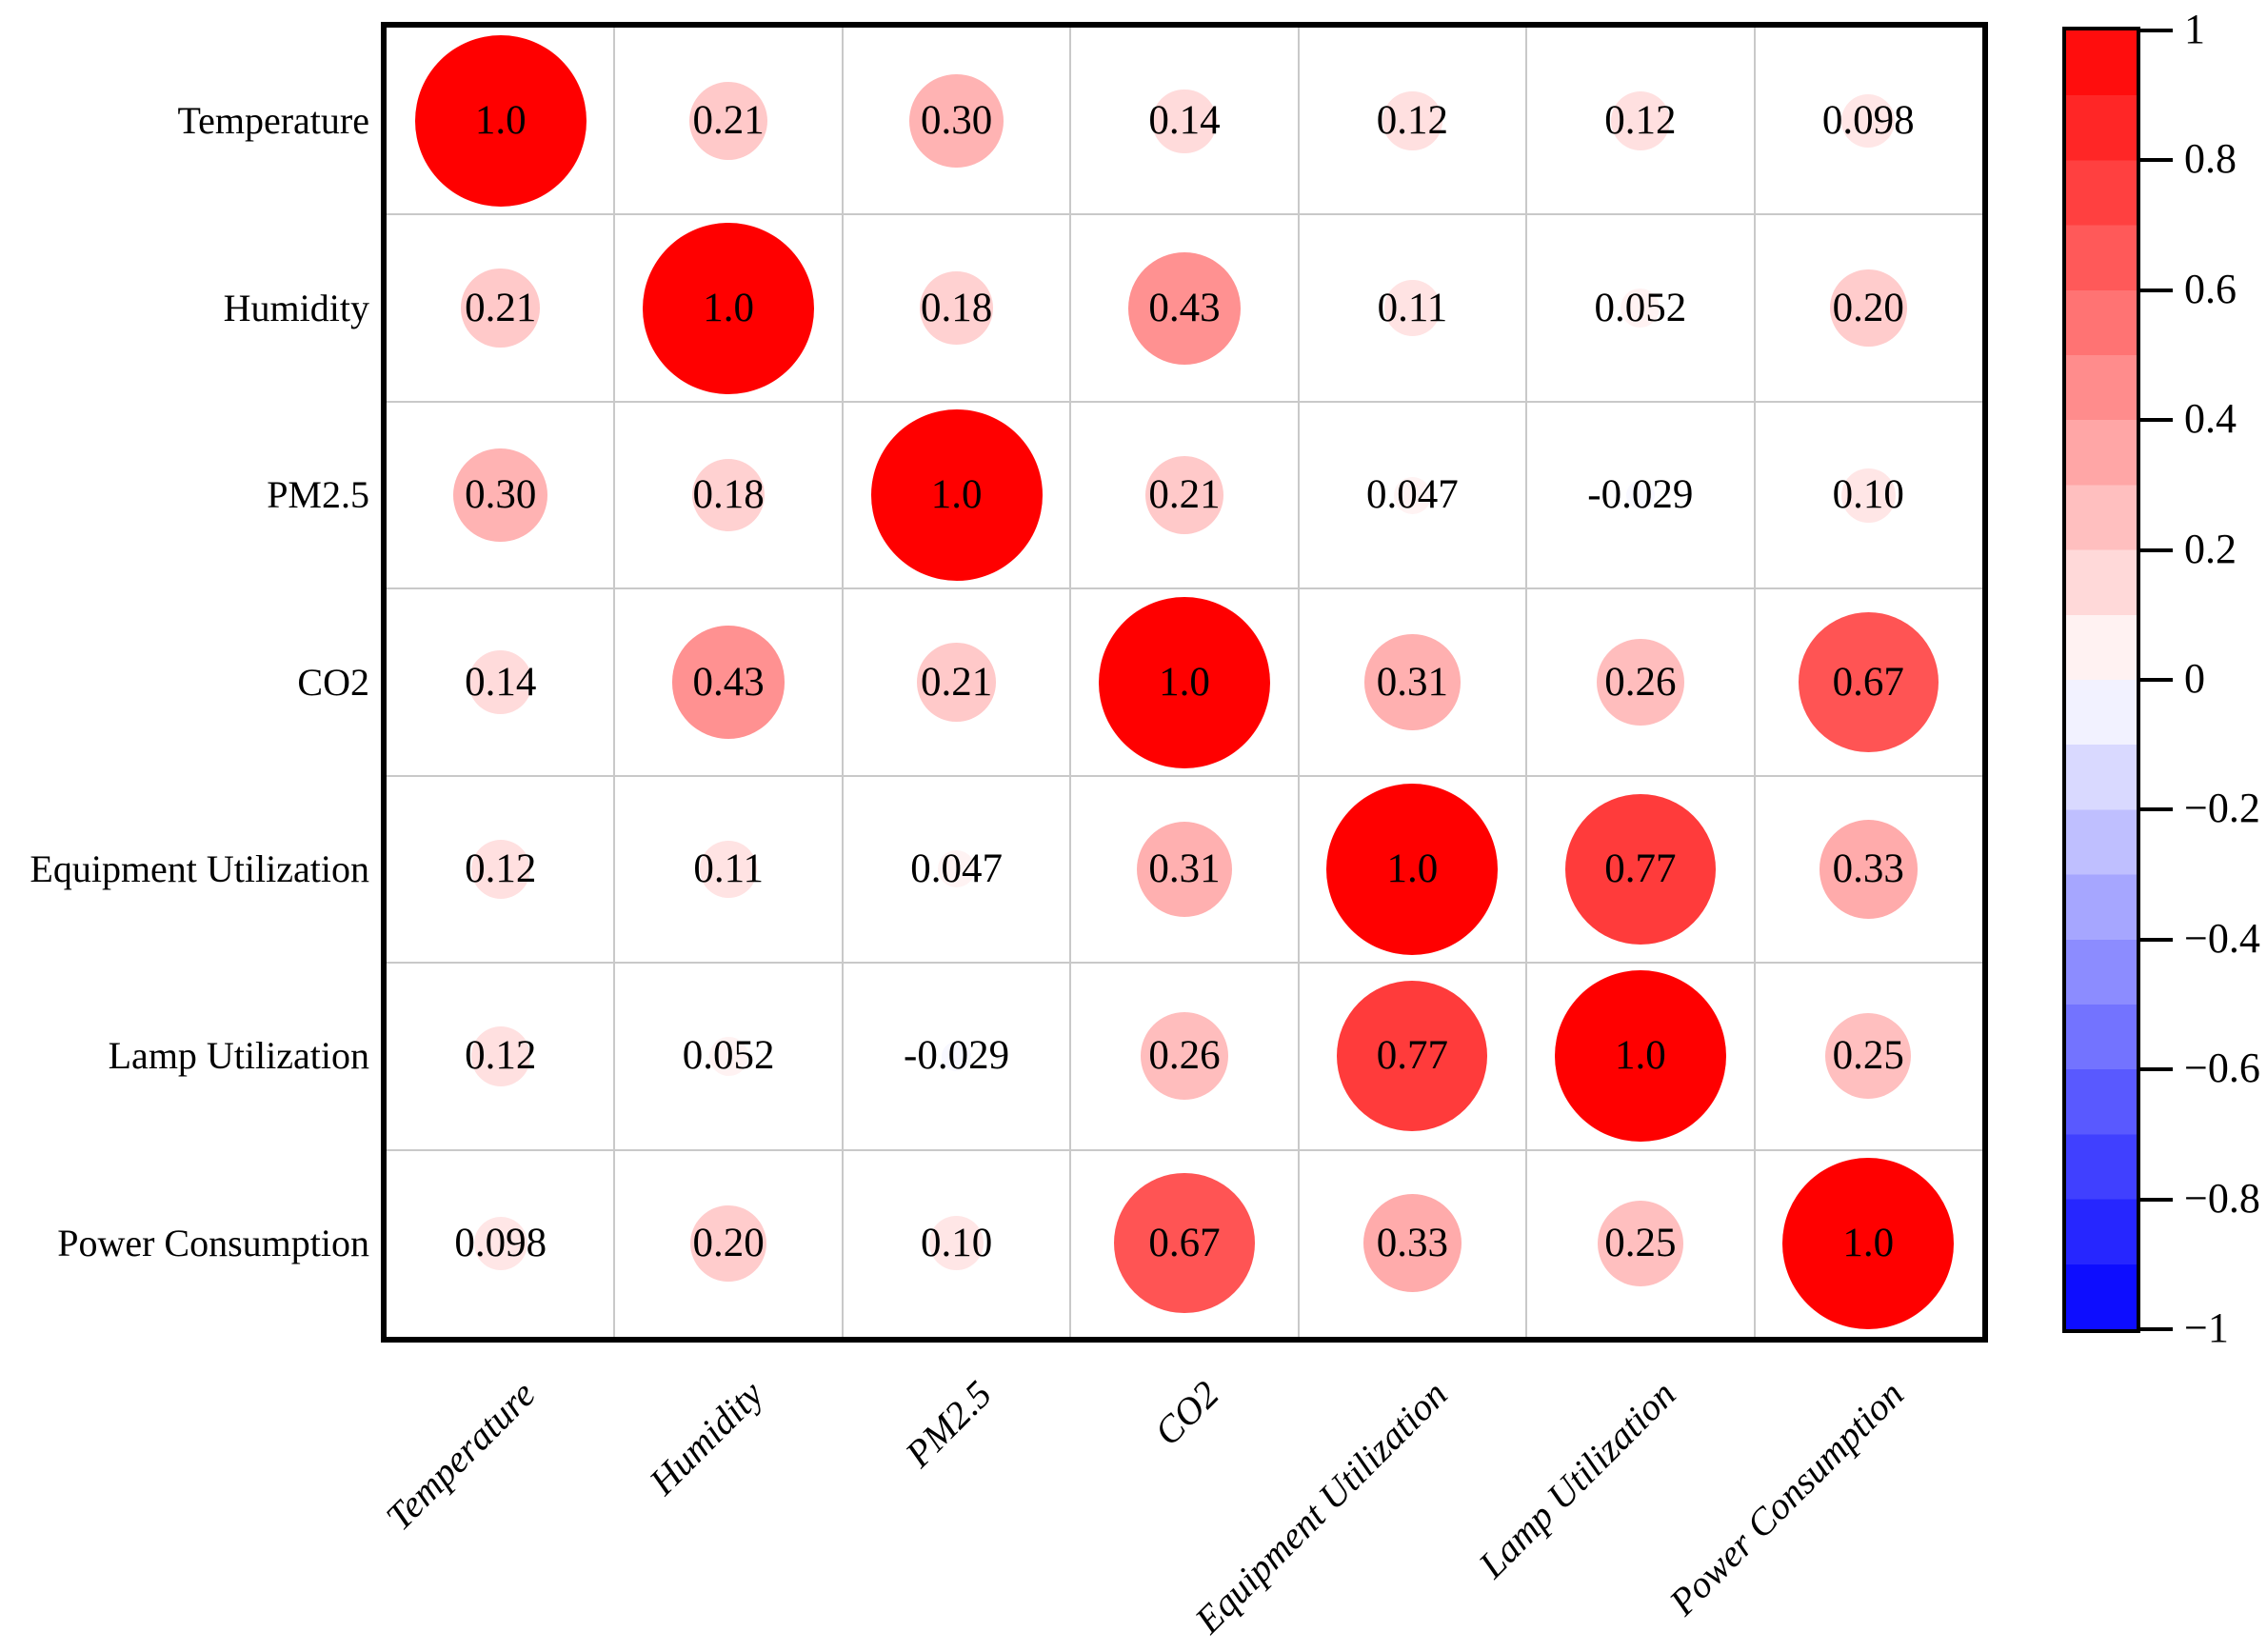  I want to click on y-axis-label: Temperature, so click(273, 121).